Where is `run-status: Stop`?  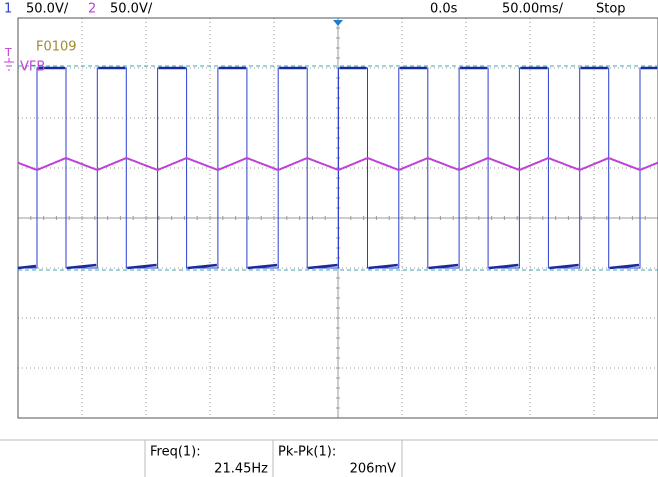
run-status: Stop is located at coordinates (611, 9).